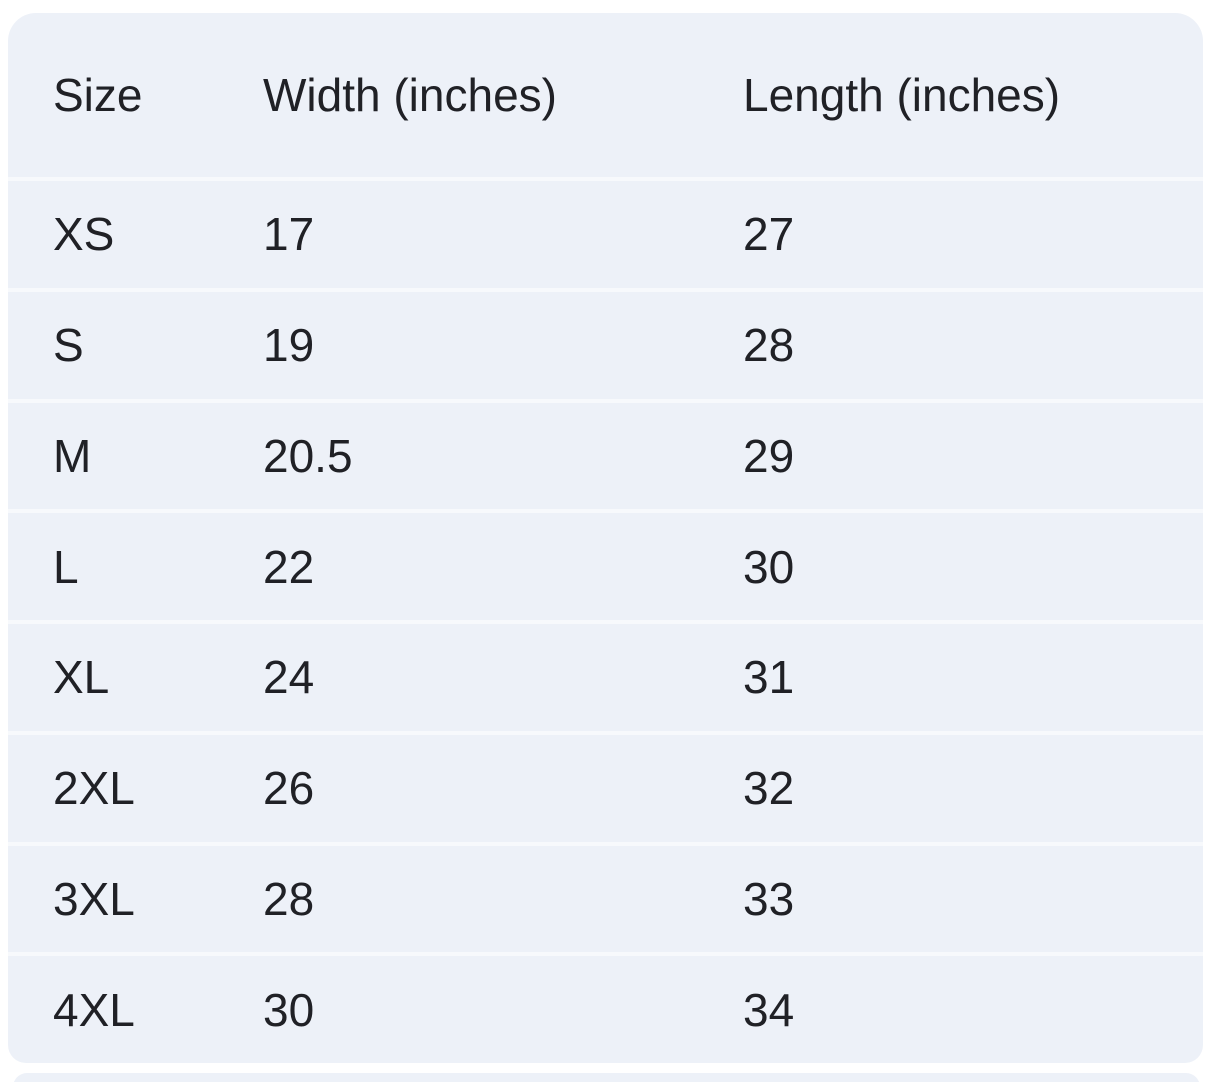  I want to click on width-cell: 20.5, so click(308, 455).